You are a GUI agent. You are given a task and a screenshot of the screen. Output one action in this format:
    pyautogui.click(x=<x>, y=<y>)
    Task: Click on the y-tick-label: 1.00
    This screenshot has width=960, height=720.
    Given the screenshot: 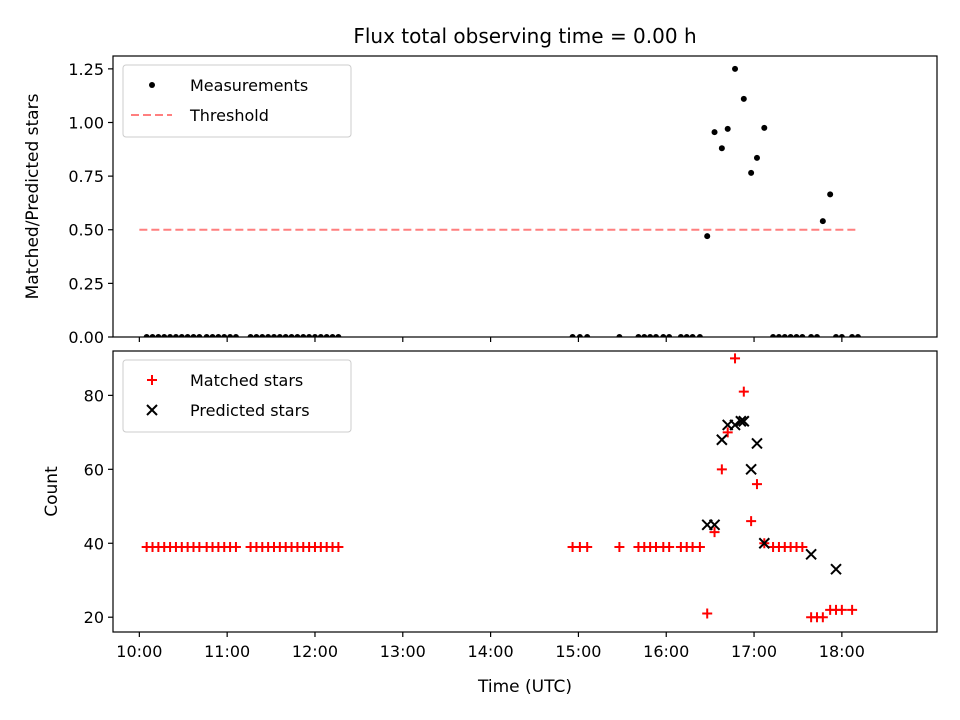 What is the action you would take?
    pyautogui.click(x=86, y=122)
    